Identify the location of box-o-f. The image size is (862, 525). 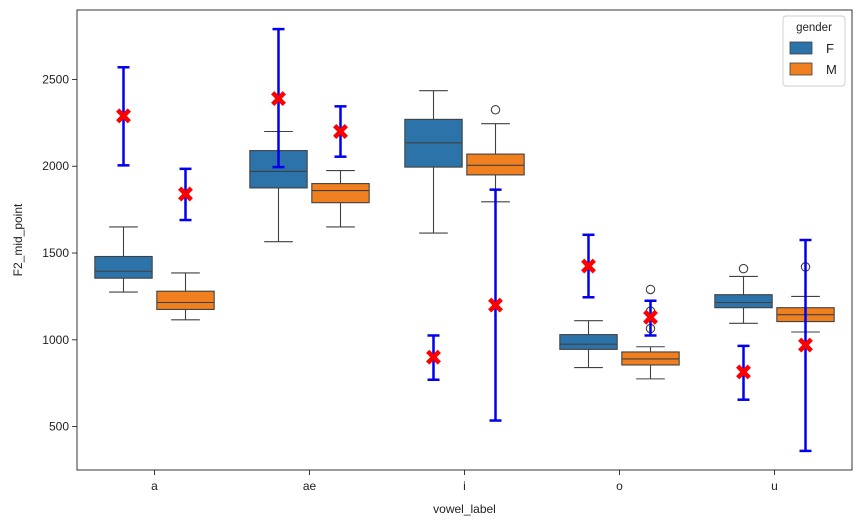
(588, 344).